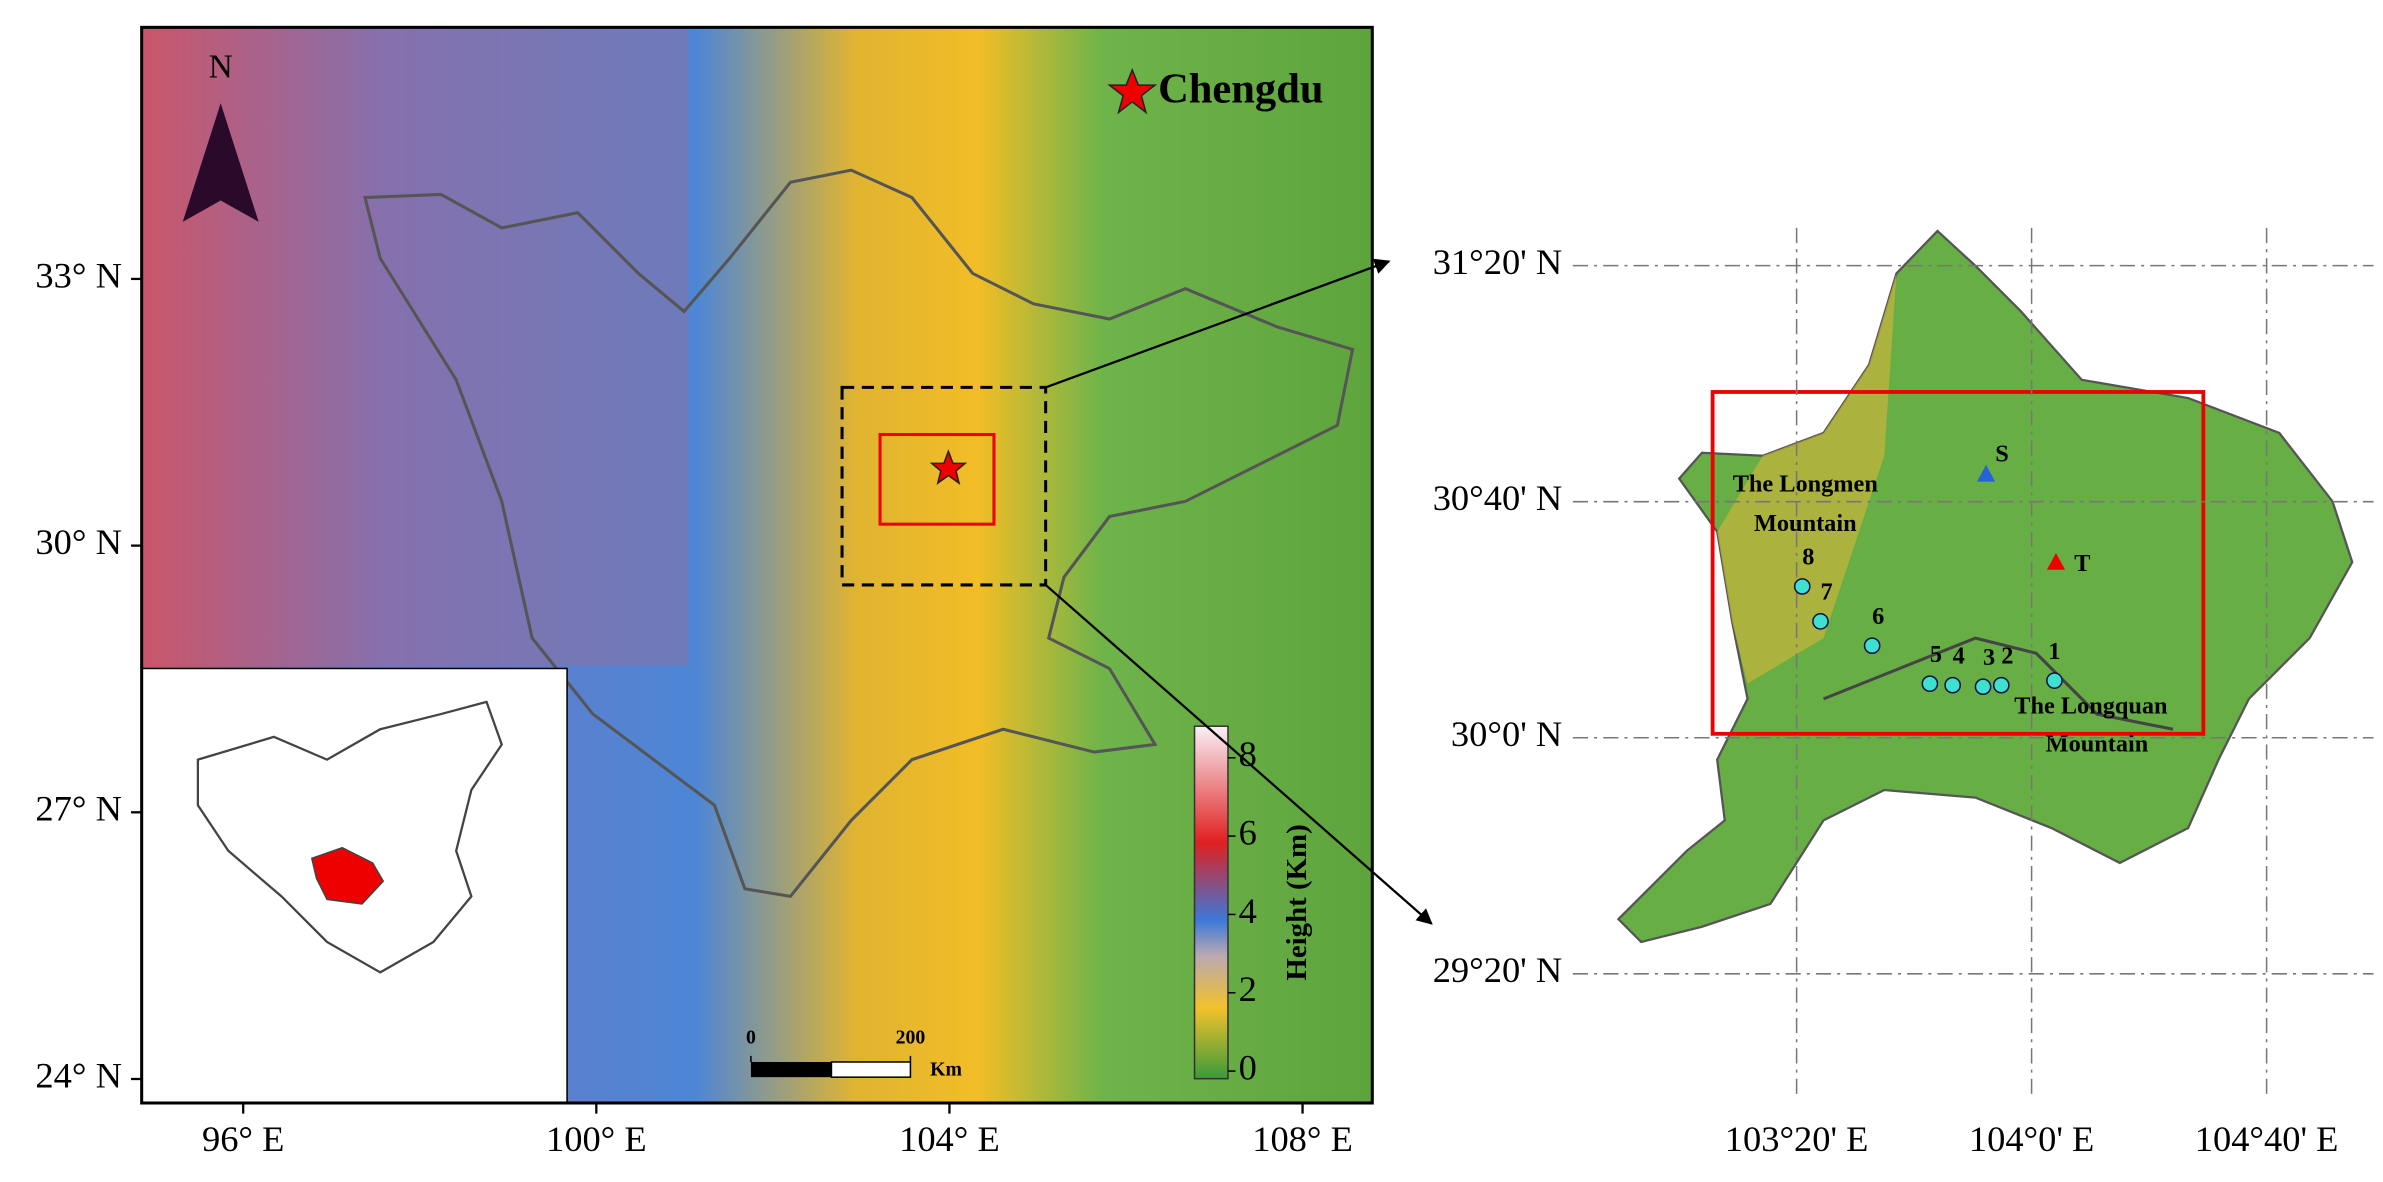  Describe the element at coordinates (1936, 654) in the screenshot. I see `station-label: 5` at that location.